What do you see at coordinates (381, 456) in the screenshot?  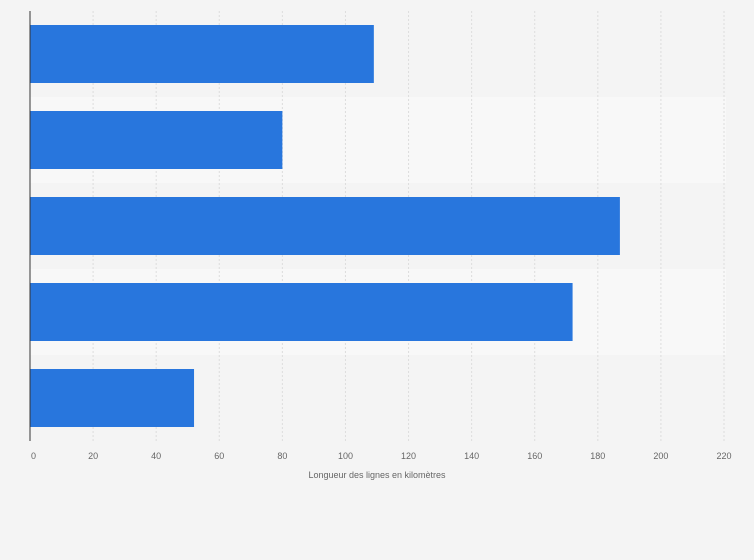 I see `x-axis-ticks: 0 20 40 60 80 100 120 140 160 180 200 220` at bounding box center [381, 456].